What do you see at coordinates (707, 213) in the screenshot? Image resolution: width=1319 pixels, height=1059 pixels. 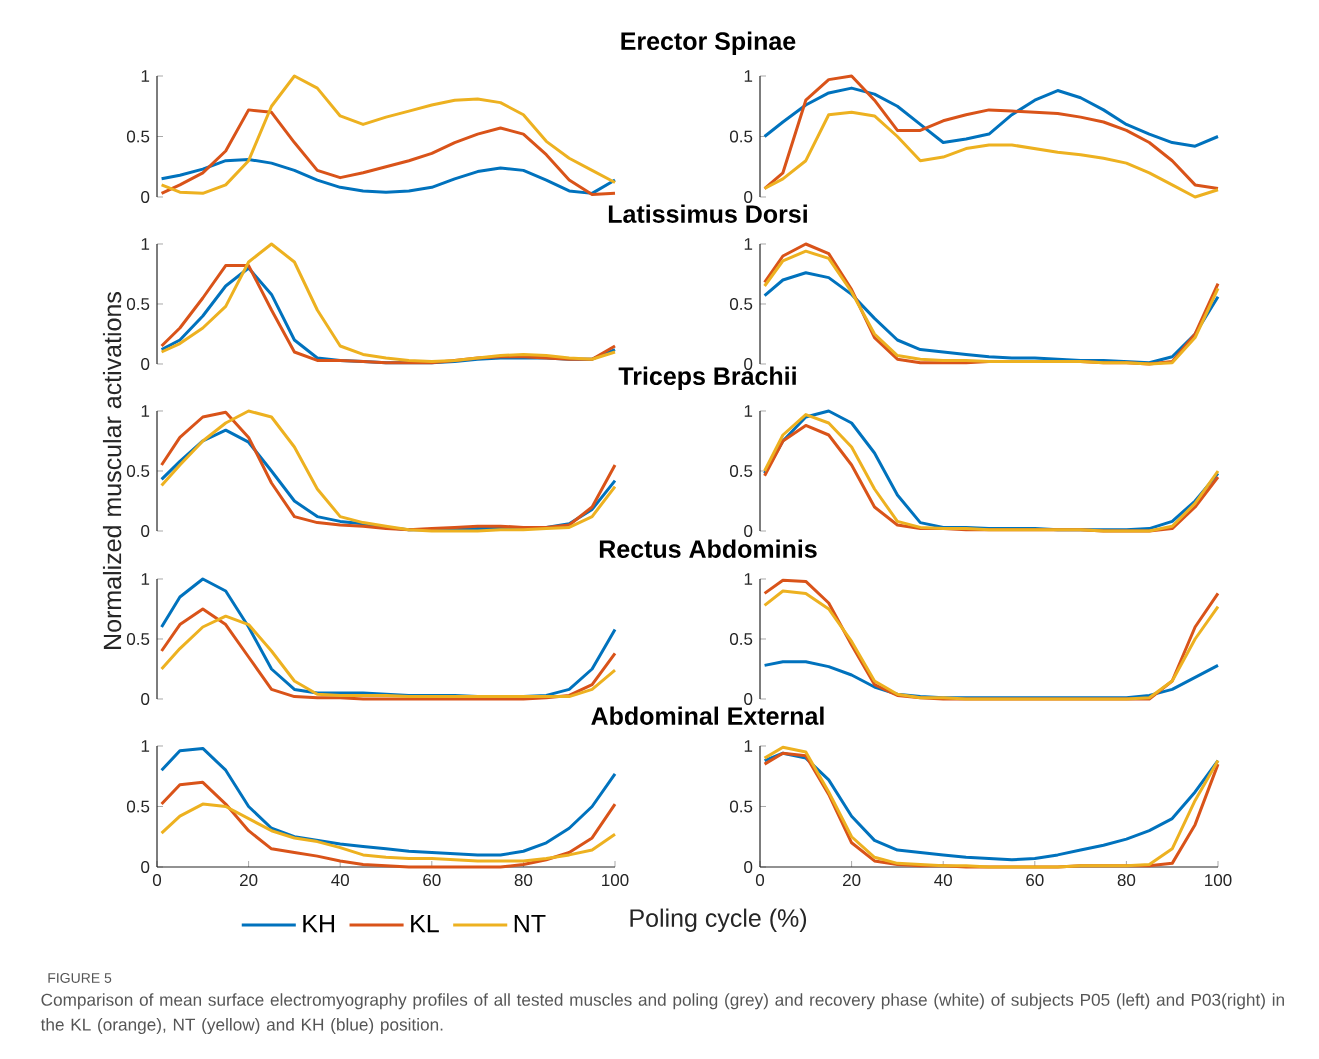 I see `text: Latissimus Dorsi` at bounding box center [707, 213].